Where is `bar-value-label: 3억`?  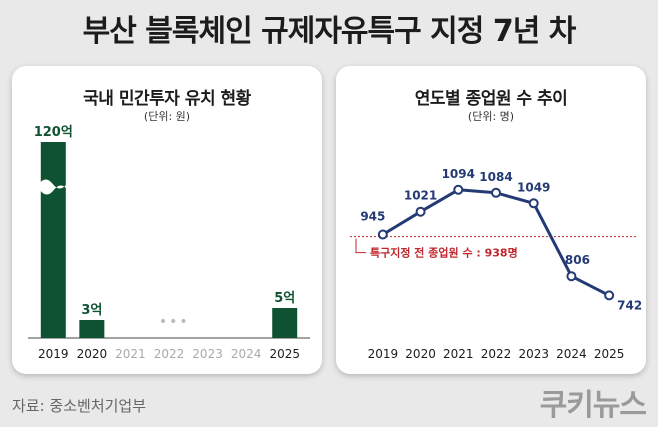 bar-value-label: 3억 is located at coordinates (91, 310).